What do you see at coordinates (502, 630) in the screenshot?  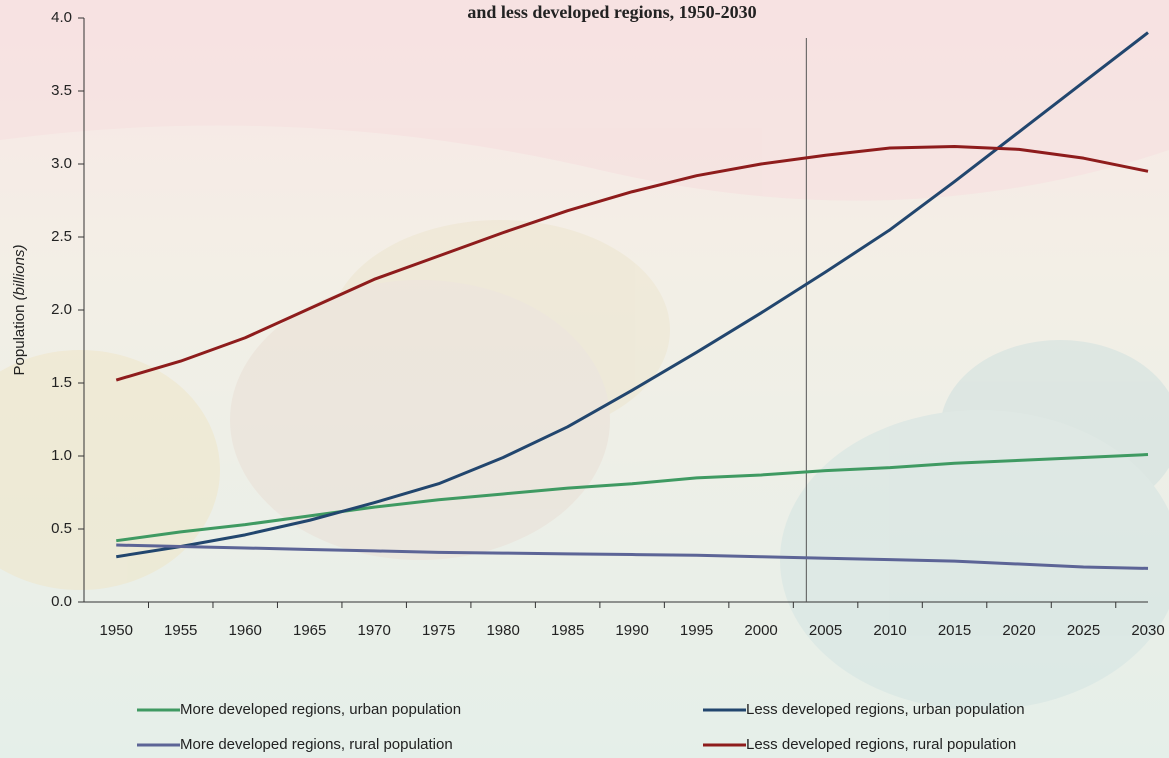 I see `x-tick-label: 1980` at bounding box center [502, 630].